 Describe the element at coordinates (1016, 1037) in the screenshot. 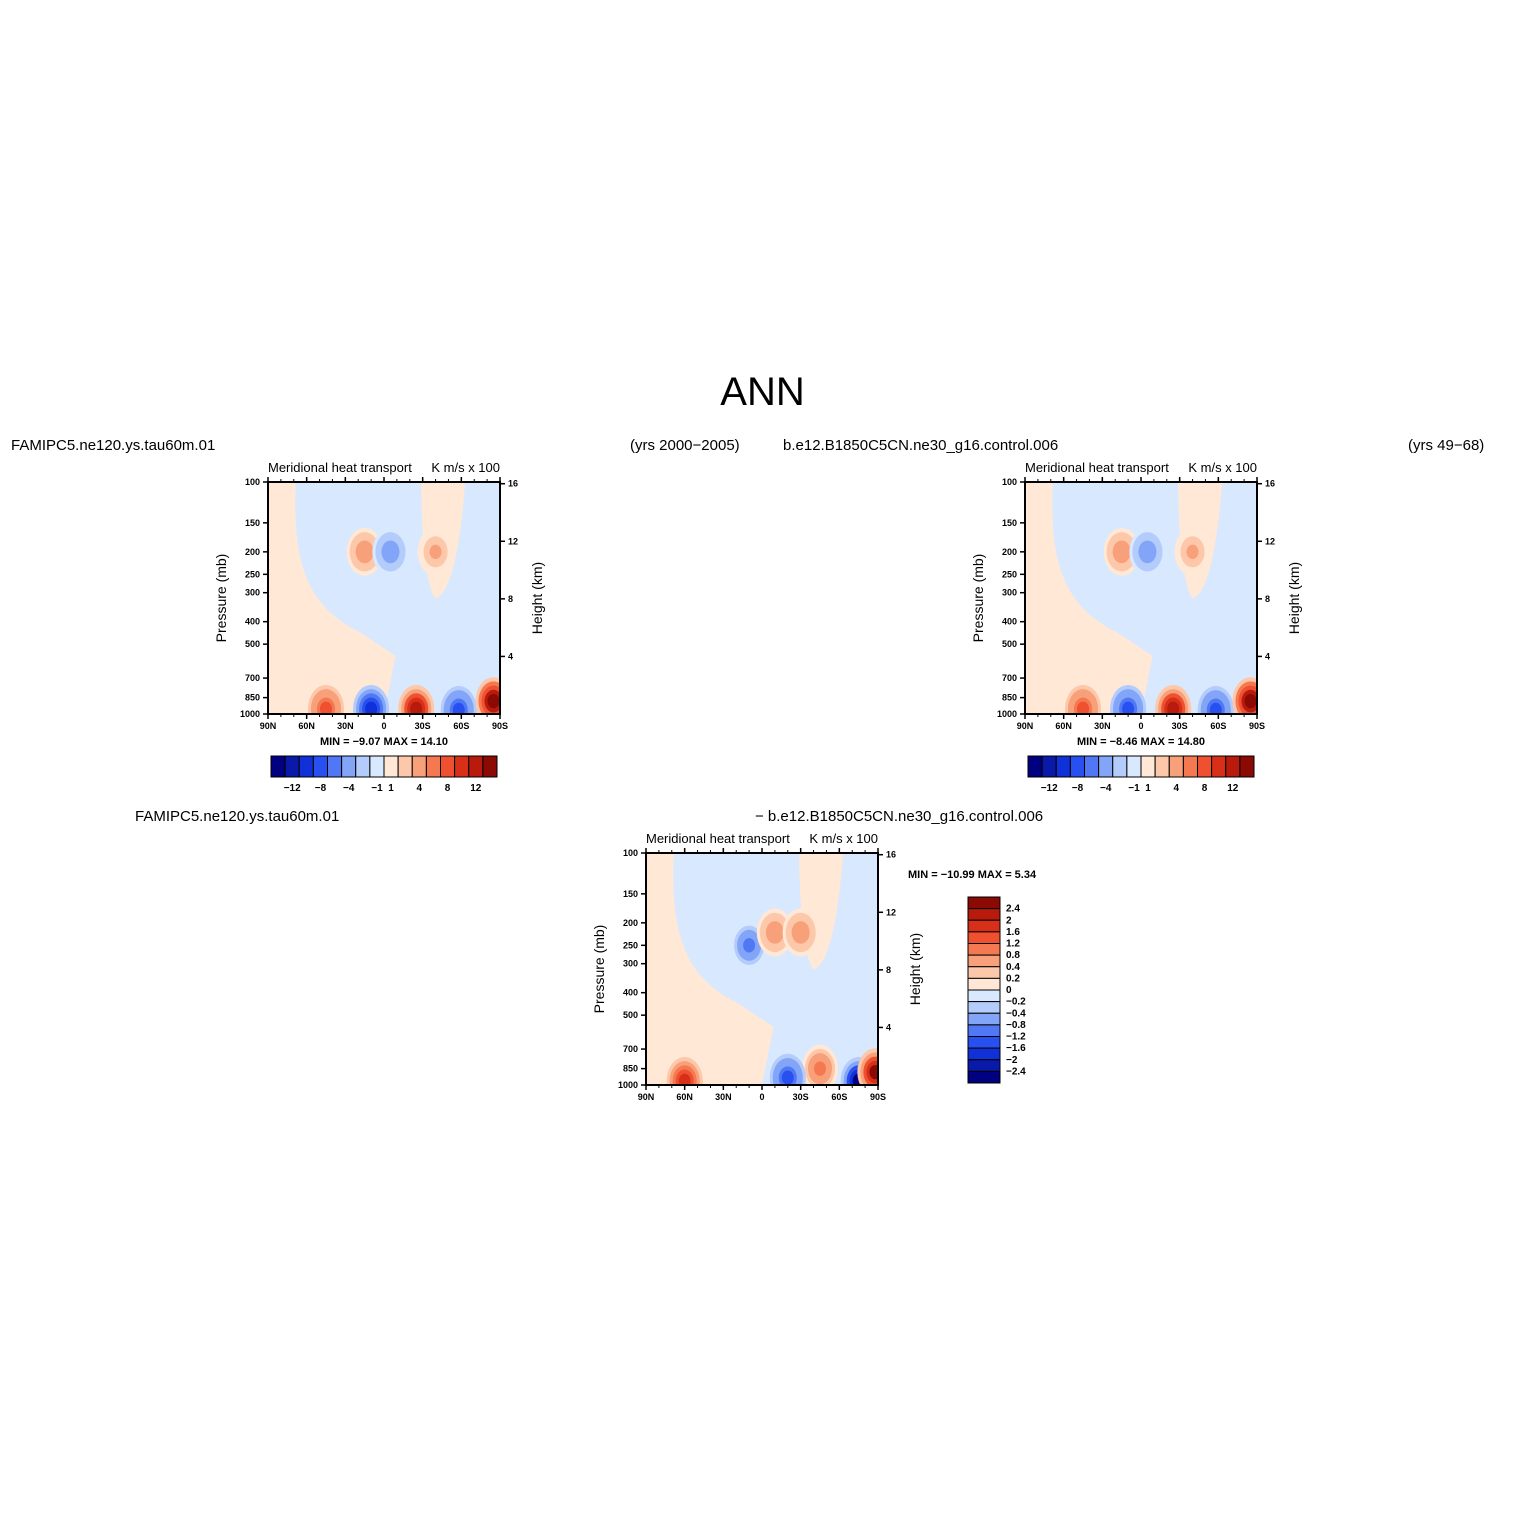

I see `colorbar-label: −1.2` at that location.